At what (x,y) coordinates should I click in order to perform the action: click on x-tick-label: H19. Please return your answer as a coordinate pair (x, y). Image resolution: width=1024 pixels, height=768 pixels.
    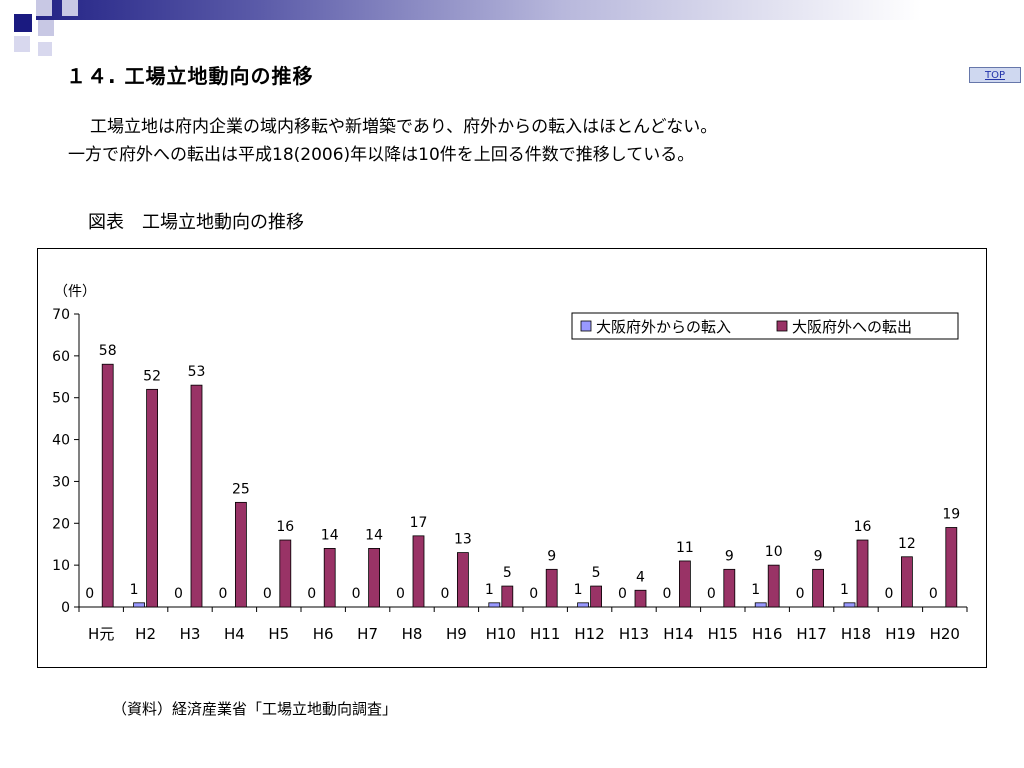
    Looking at the image, I should click on (900, 634).